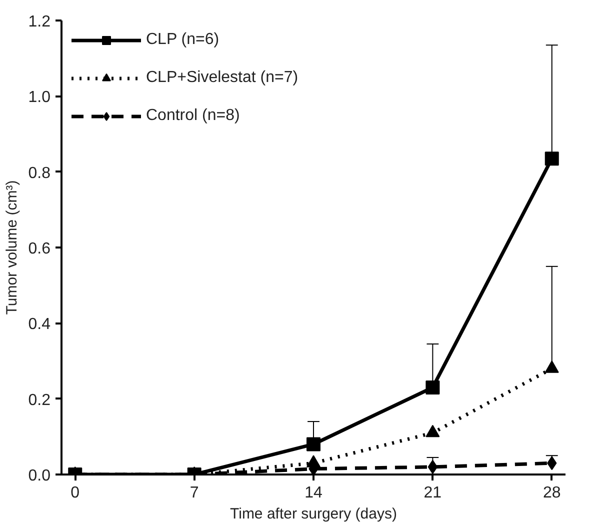  What do you see at coordinates (39, 249) in the screenshot?
I see `y-tick-label: 0.6` at bounding box center [39, 249].